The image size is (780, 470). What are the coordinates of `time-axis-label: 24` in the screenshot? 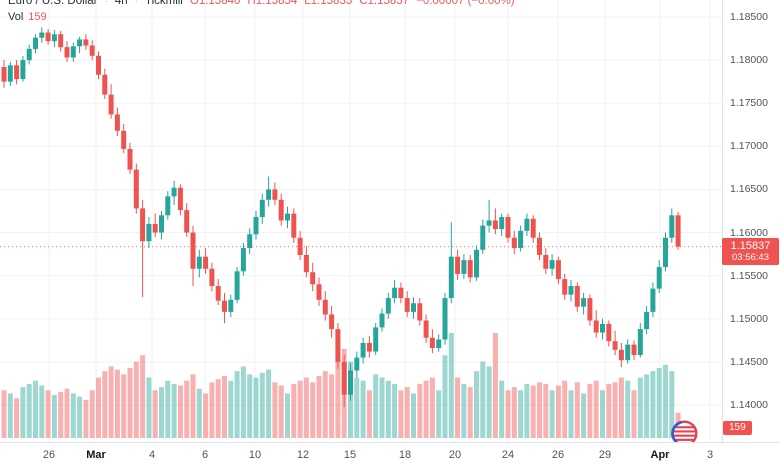 It's located at (508, 455).